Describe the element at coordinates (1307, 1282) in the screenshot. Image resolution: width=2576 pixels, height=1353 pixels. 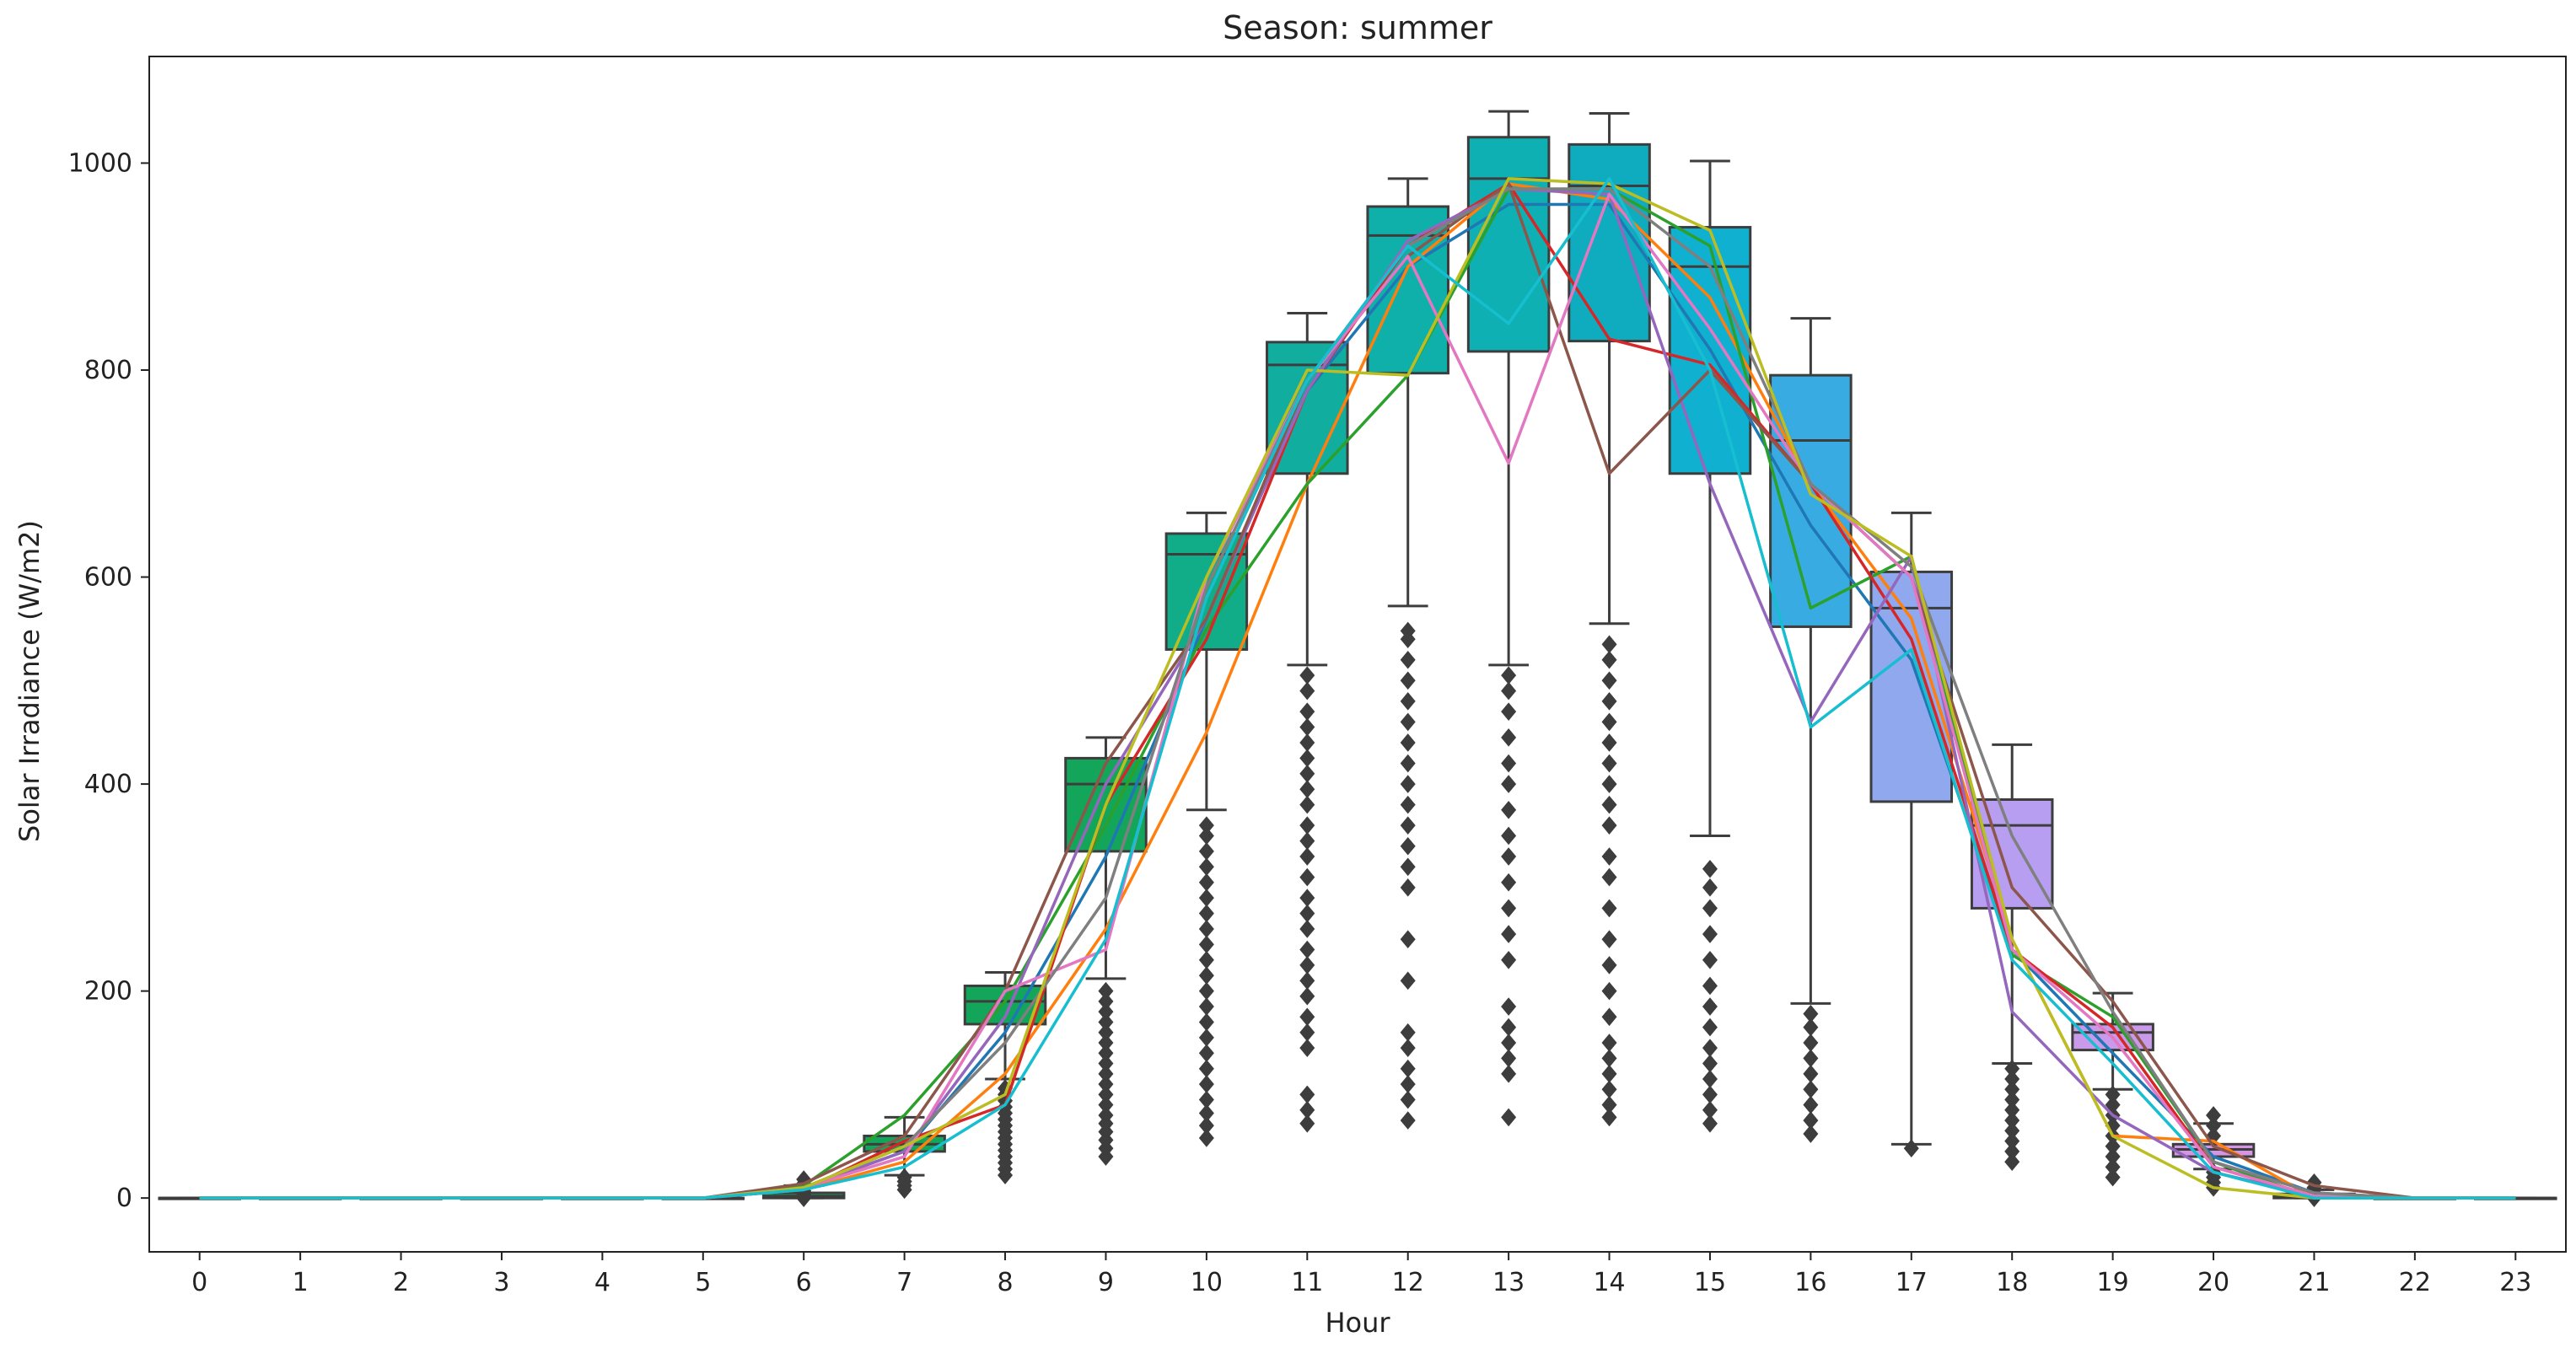
I see `x-tick-label: 11` at that location.